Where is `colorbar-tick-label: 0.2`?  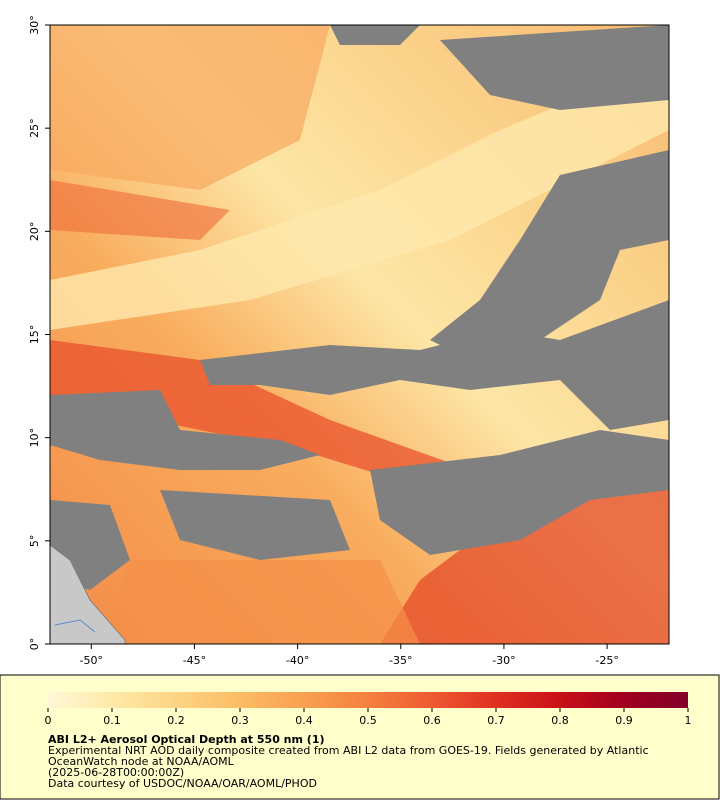
colorbar-tick-label: 0.2 is located at coordinates (176, 720).